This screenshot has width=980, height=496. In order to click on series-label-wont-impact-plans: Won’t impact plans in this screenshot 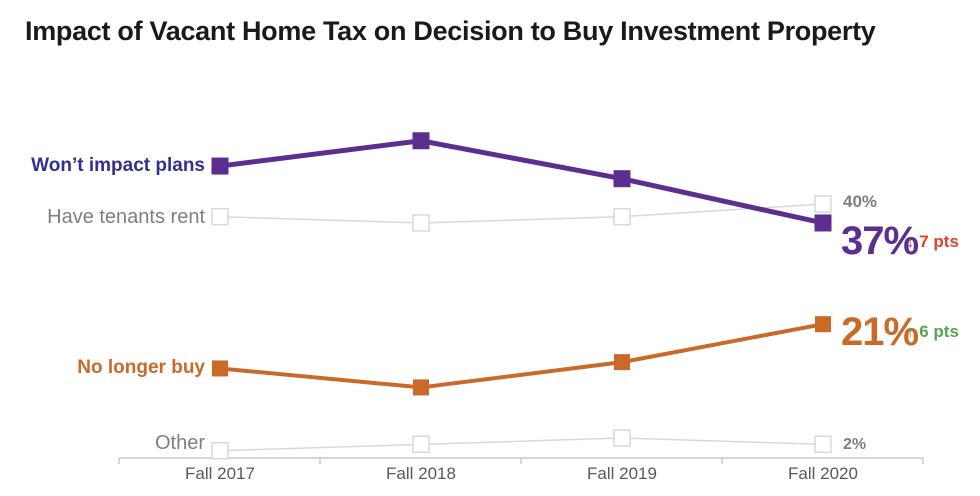, I will do `click(118, 165)`.